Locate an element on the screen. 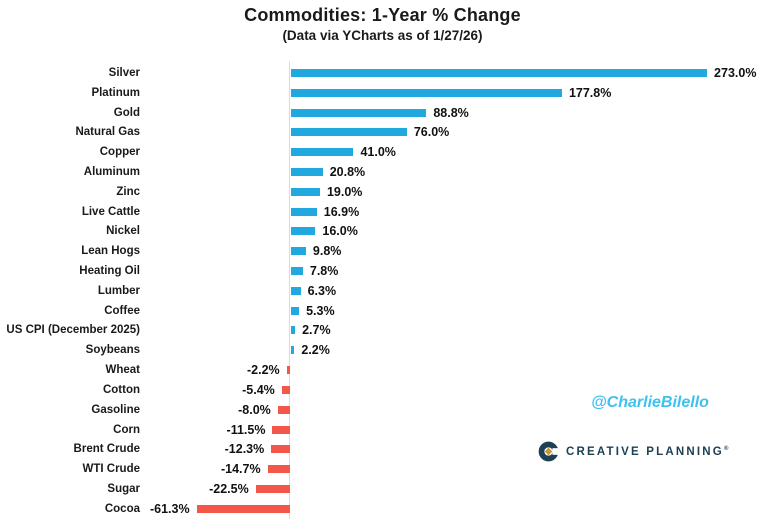  chart-title: Commodities: 1-Year % Change is located at coordinates (382, 15).